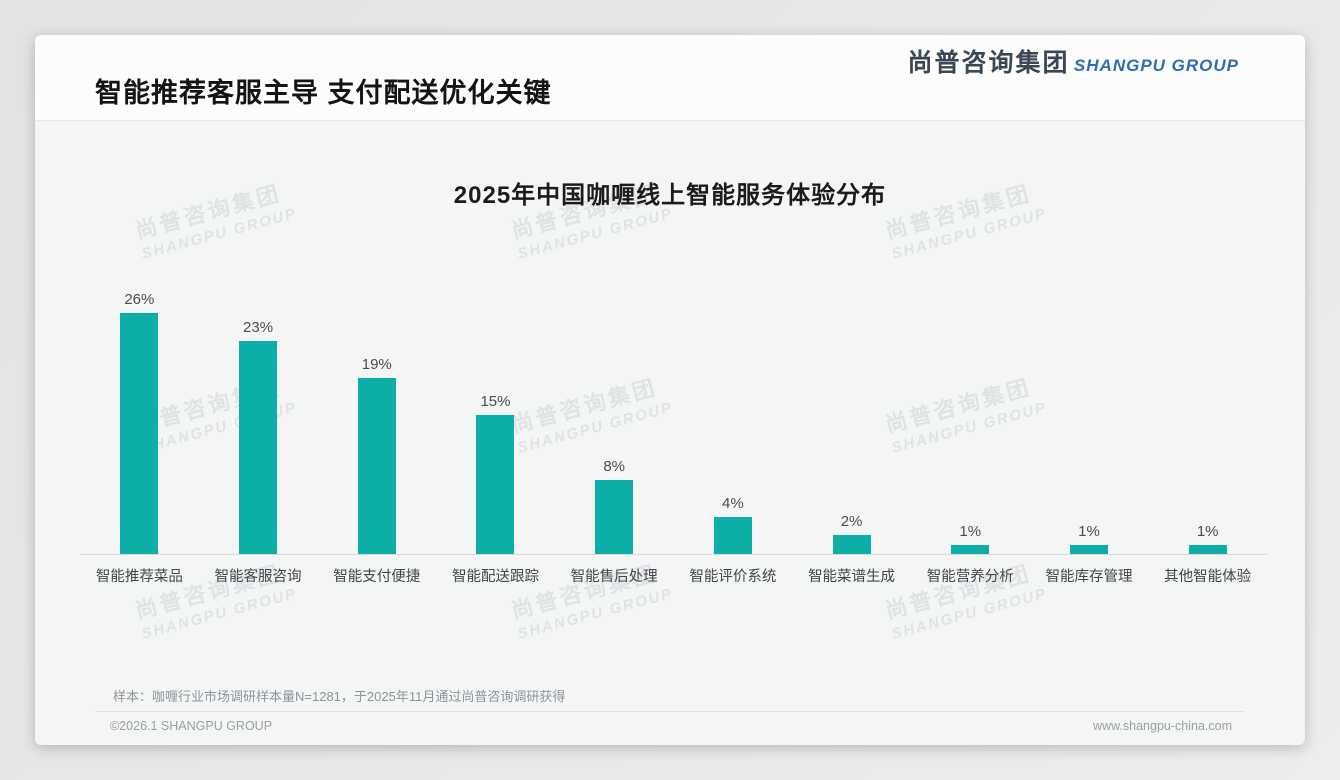 The height and width of the screenshot is (780, 1340). What do you see at coordinates (970, 577) in the screenshot?
I see `category-label: 智能营养分析` at bounding box center [970, 577].